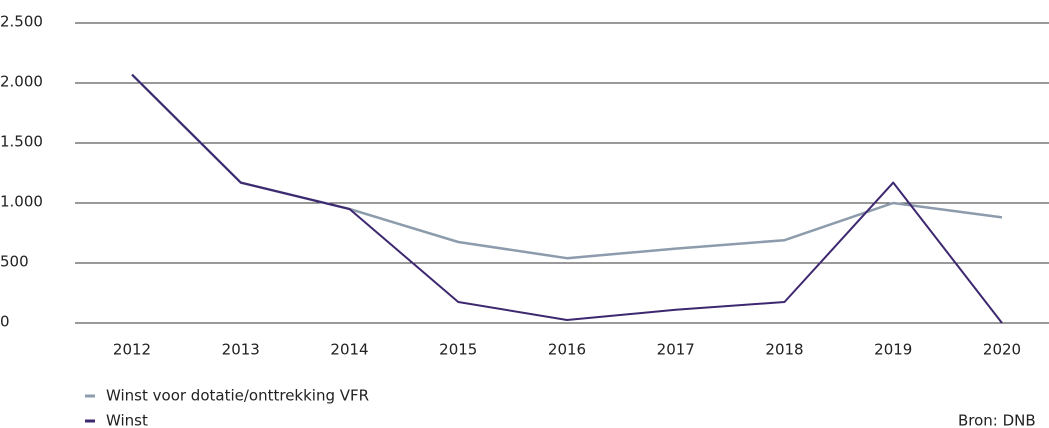 This screenshot has width=1049, height=428. What do you see at coordinates (676, 350) in the screenshot?
I see `x-tick-label: 2017` at bounding box center [676, 350].